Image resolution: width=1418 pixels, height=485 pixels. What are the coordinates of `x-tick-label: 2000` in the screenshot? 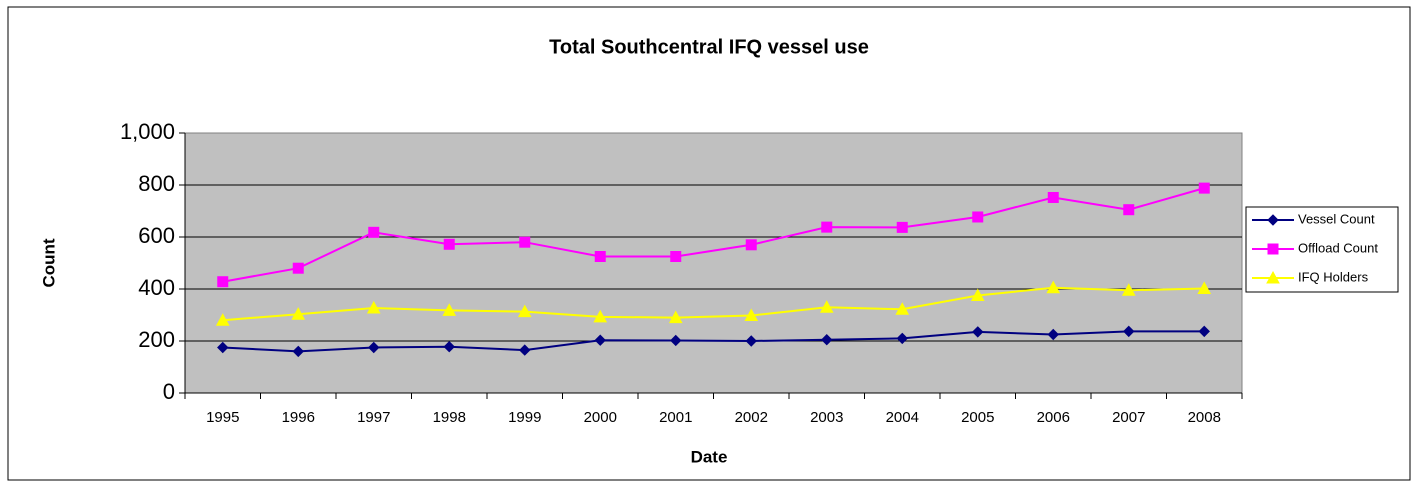 It's located at (600, 417).